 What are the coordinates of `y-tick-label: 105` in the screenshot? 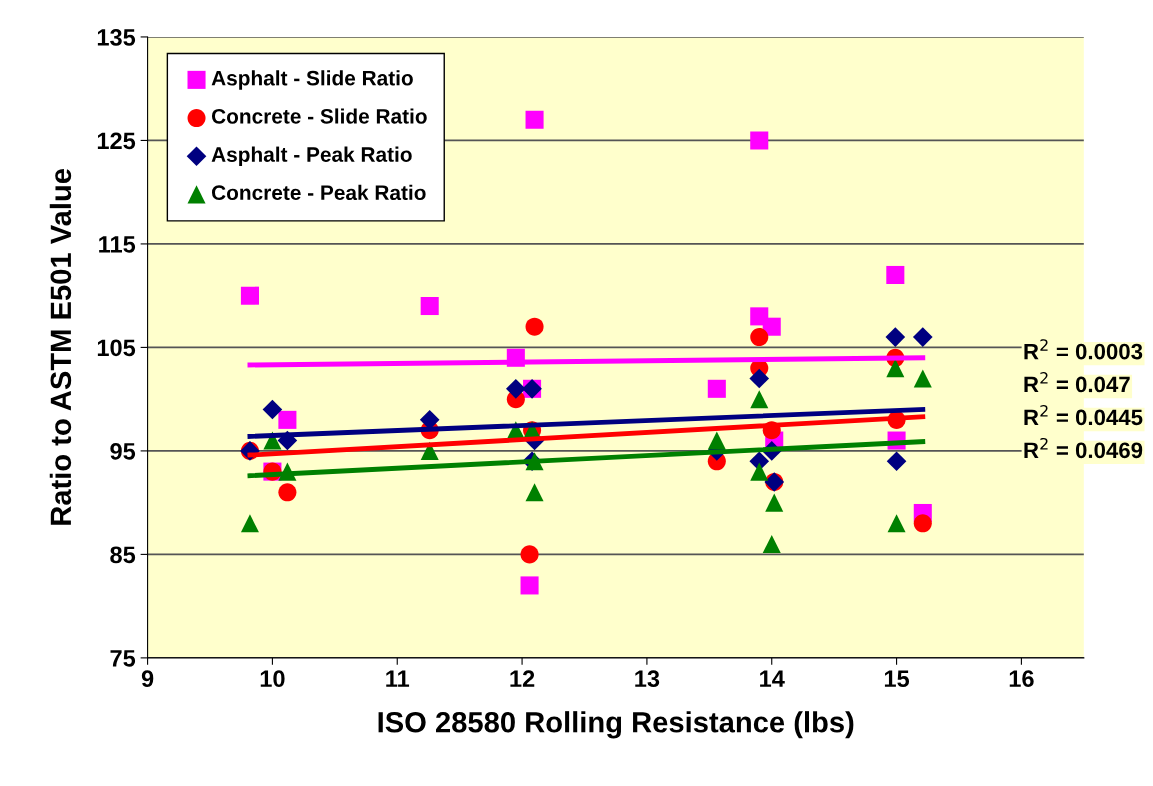 It's located at (116, 348).